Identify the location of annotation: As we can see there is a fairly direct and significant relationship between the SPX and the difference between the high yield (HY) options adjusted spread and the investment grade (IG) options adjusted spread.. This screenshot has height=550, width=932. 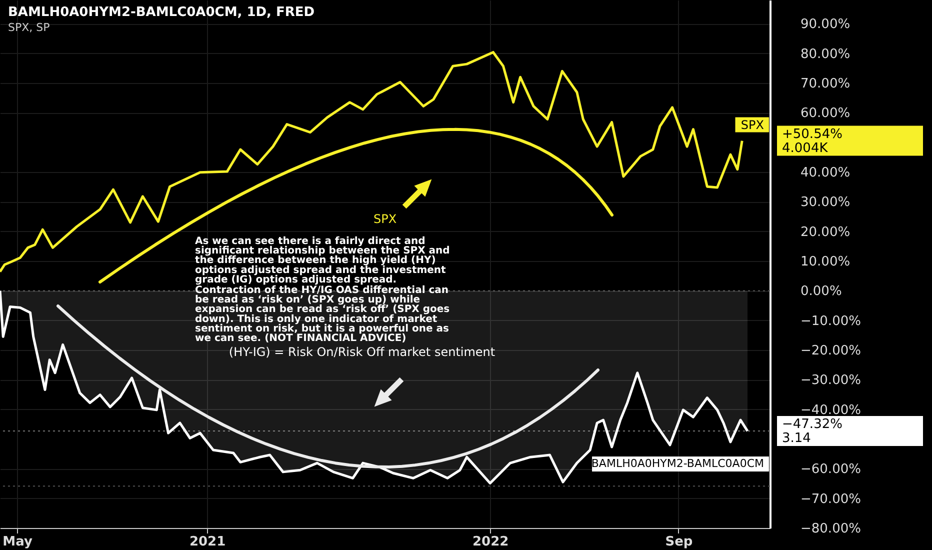
(322, 261).